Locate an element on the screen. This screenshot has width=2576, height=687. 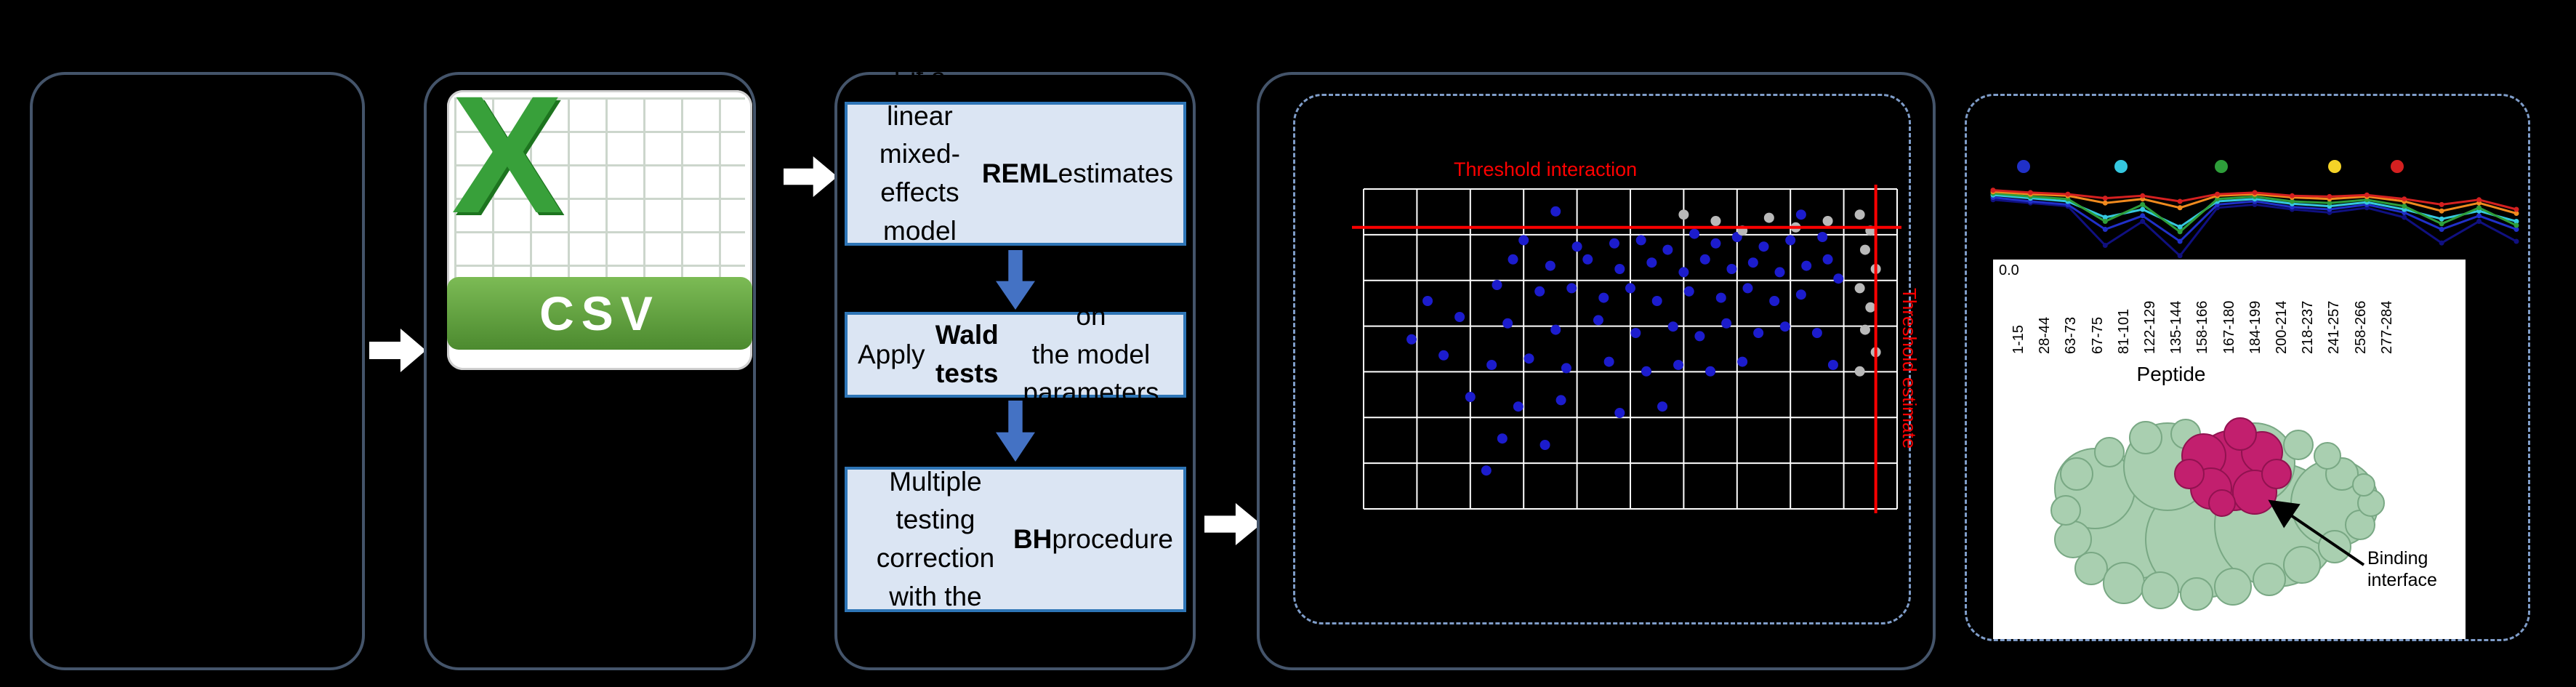
step-text-segment: Wald tests is located at coordinates (967, 354).